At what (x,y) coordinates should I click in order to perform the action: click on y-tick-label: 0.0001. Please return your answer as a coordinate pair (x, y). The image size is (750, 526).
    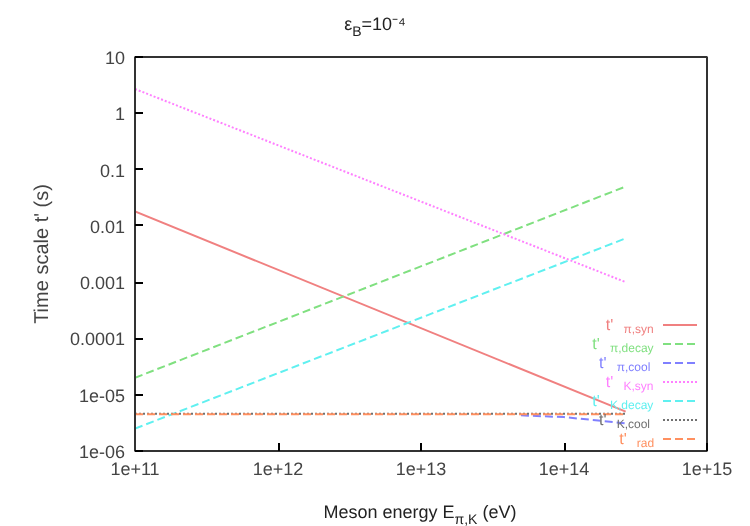
    Looking at the image, I should click on (97, 339).